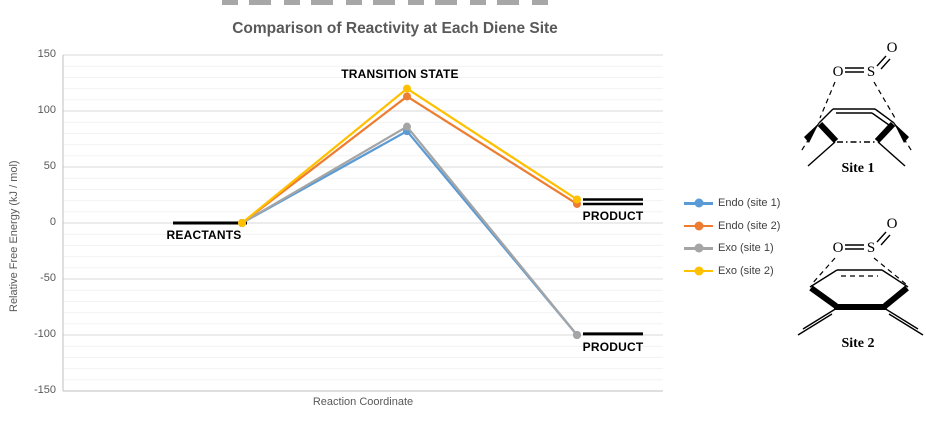 The image size is (926, 438). I want to click on structure-site-2: O S O Site 2, so click(859, 275).